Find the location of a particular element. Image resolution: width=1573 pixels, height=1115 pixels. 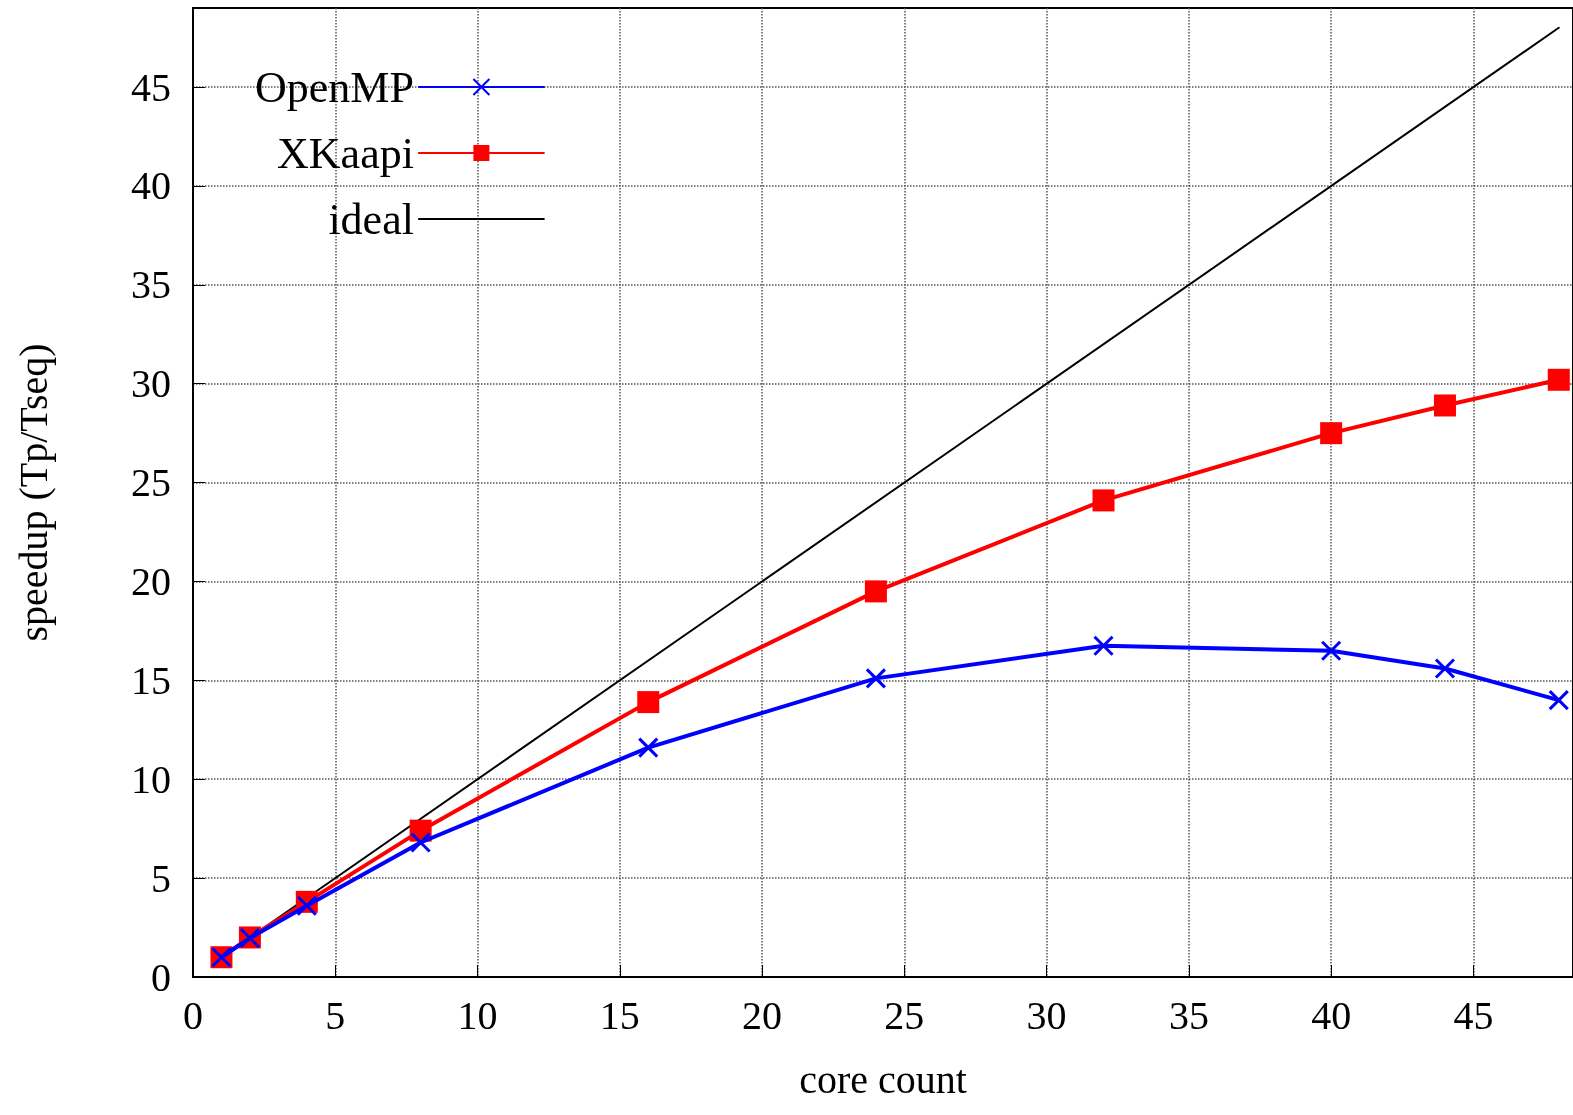

y-tick-label: 20 is located at coordinates (151, 581).